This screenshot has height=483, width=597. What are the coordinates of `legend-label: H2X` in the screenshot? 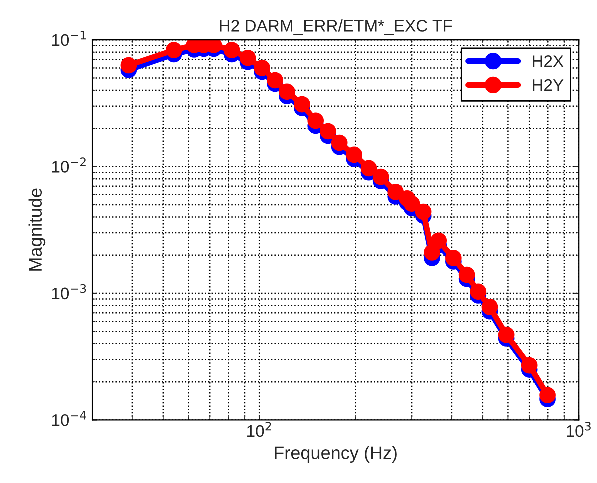 It's located at (548, 62).